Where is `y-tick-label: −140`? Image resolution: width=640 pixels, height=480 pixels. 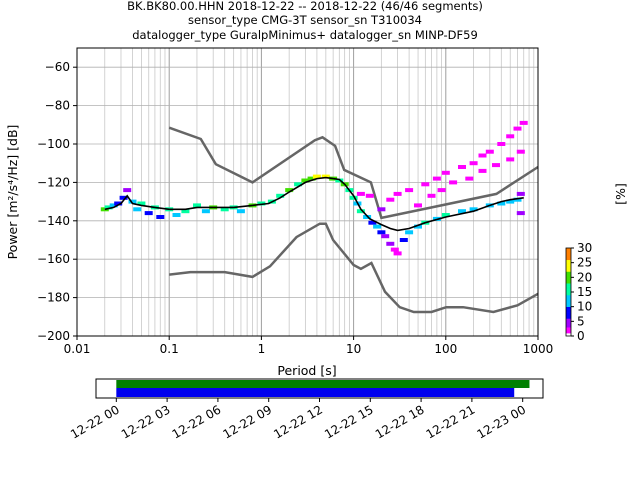 y-tick-label: −140 is located at coordinates (53, 221).